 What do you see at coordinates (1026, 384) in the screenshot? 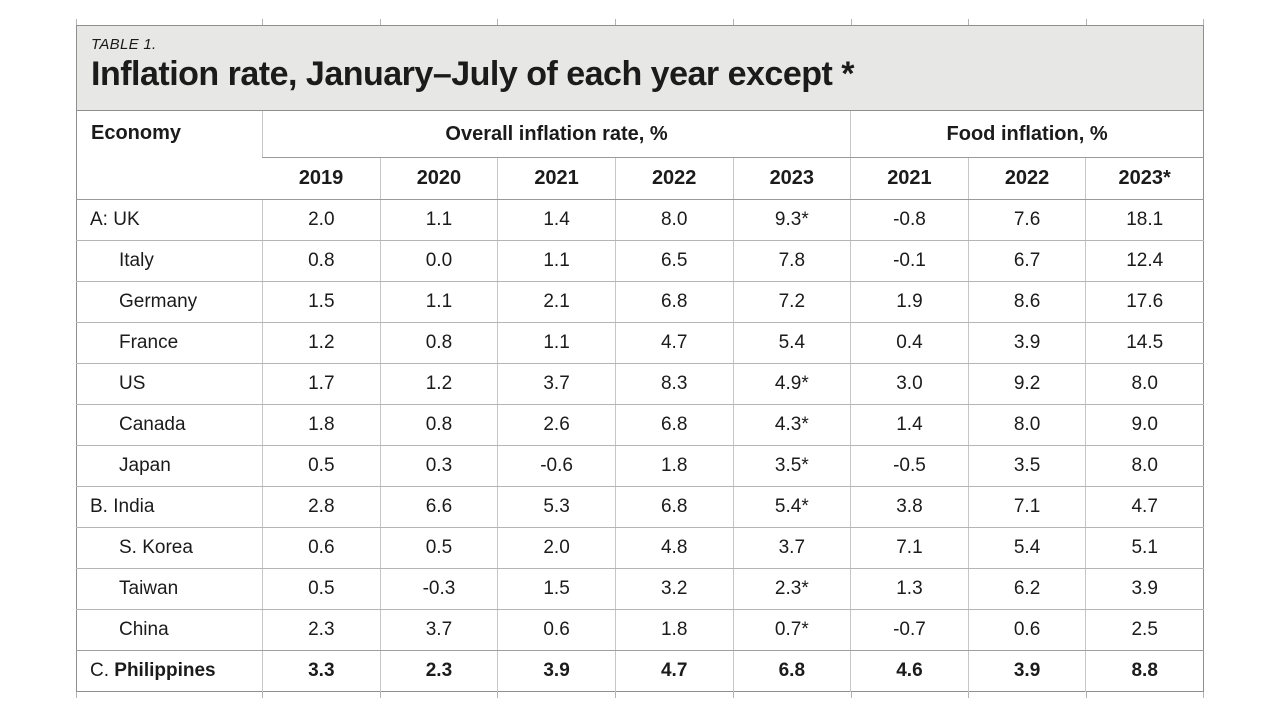
I see `value-cell: 9.2` at bounding box center [1026, 384].